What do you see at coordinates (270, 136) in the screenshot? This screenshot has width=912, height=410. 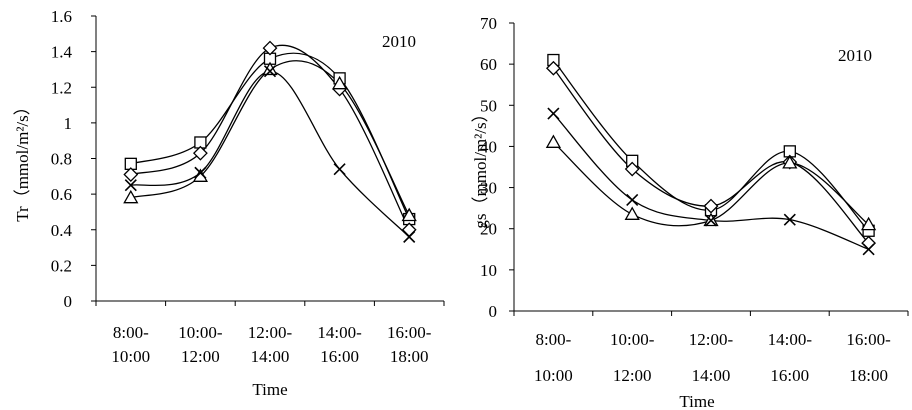 I see `tr-series-line-square` at bounding box center [270, 136].